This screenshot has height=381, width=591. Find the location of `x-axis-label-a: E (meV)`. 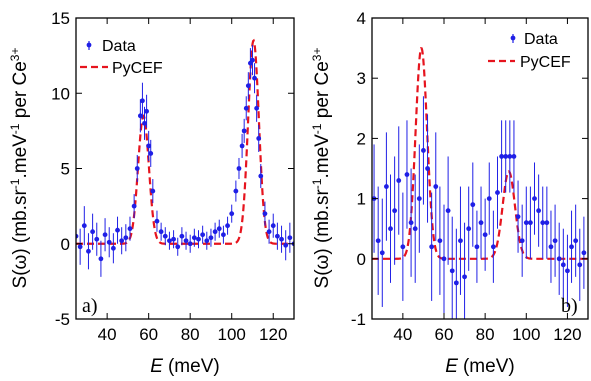

x-axis-label-a: E (meV) is located at coordinates (184, 366).